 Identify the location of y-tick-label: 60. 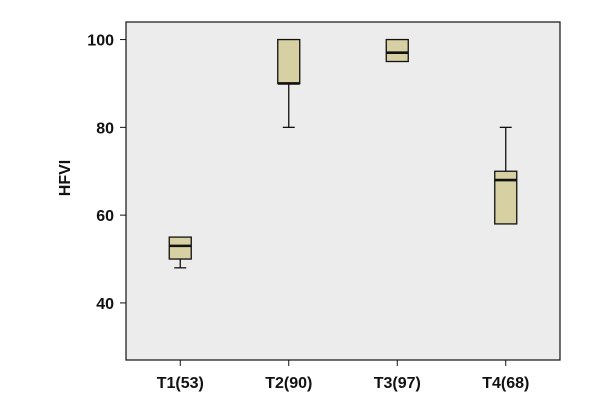
(105, 216).